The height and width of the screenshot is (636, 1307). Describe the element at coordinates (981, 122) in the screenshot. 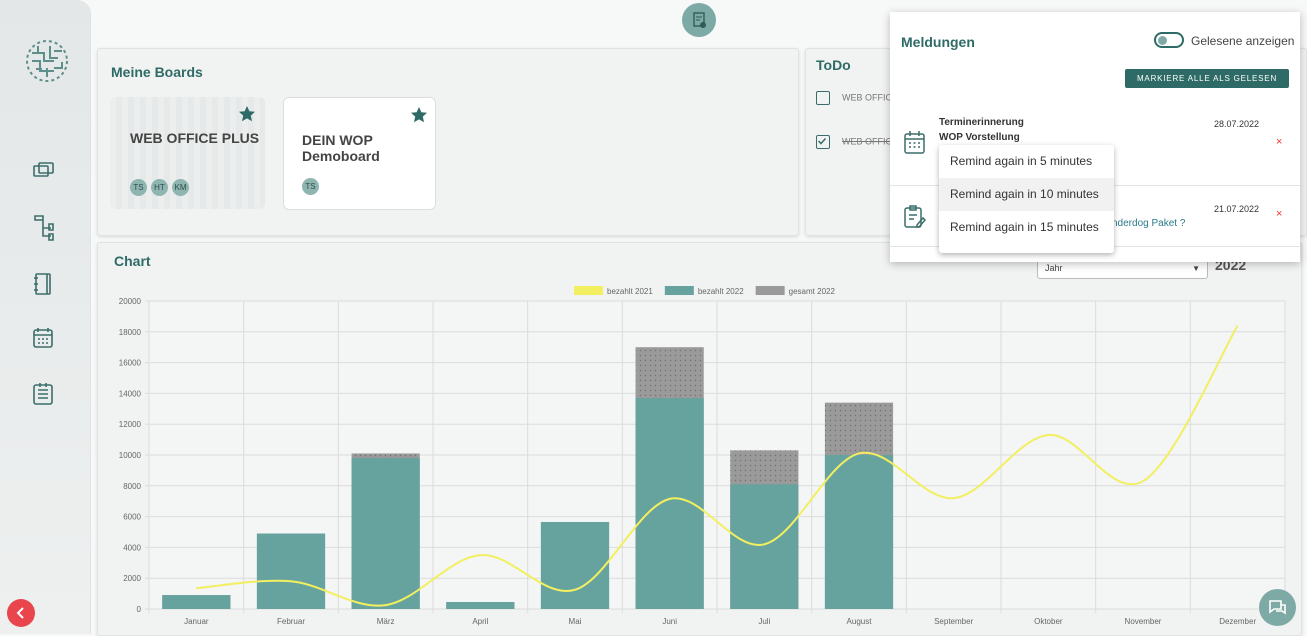

I see `notification-kind: Terminerinnerung` at that location.